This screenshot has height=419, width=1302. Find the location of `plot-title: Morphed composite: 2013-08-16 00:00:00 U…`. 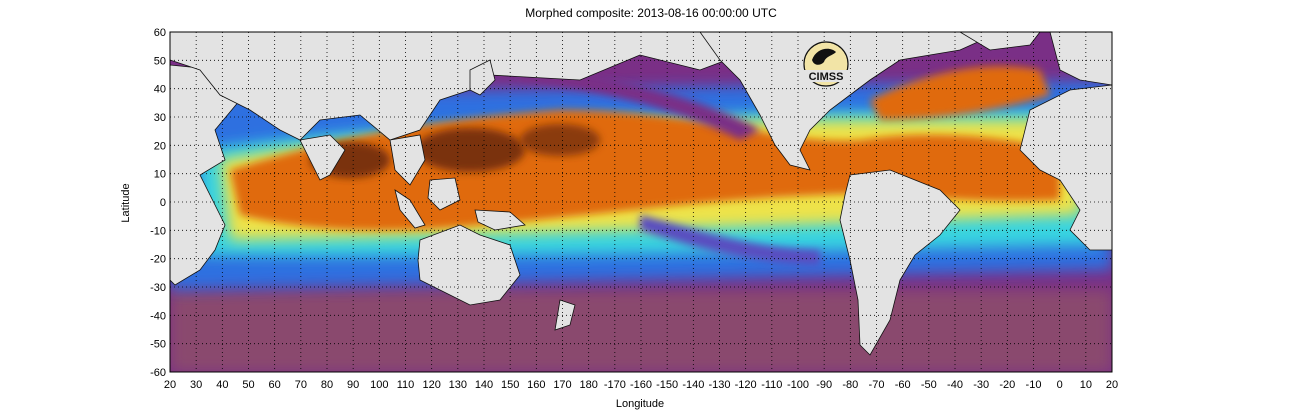

plot-title: Morphed composite: 2013-08-16 00:00:00 U… is located at coordinates (651, 13).